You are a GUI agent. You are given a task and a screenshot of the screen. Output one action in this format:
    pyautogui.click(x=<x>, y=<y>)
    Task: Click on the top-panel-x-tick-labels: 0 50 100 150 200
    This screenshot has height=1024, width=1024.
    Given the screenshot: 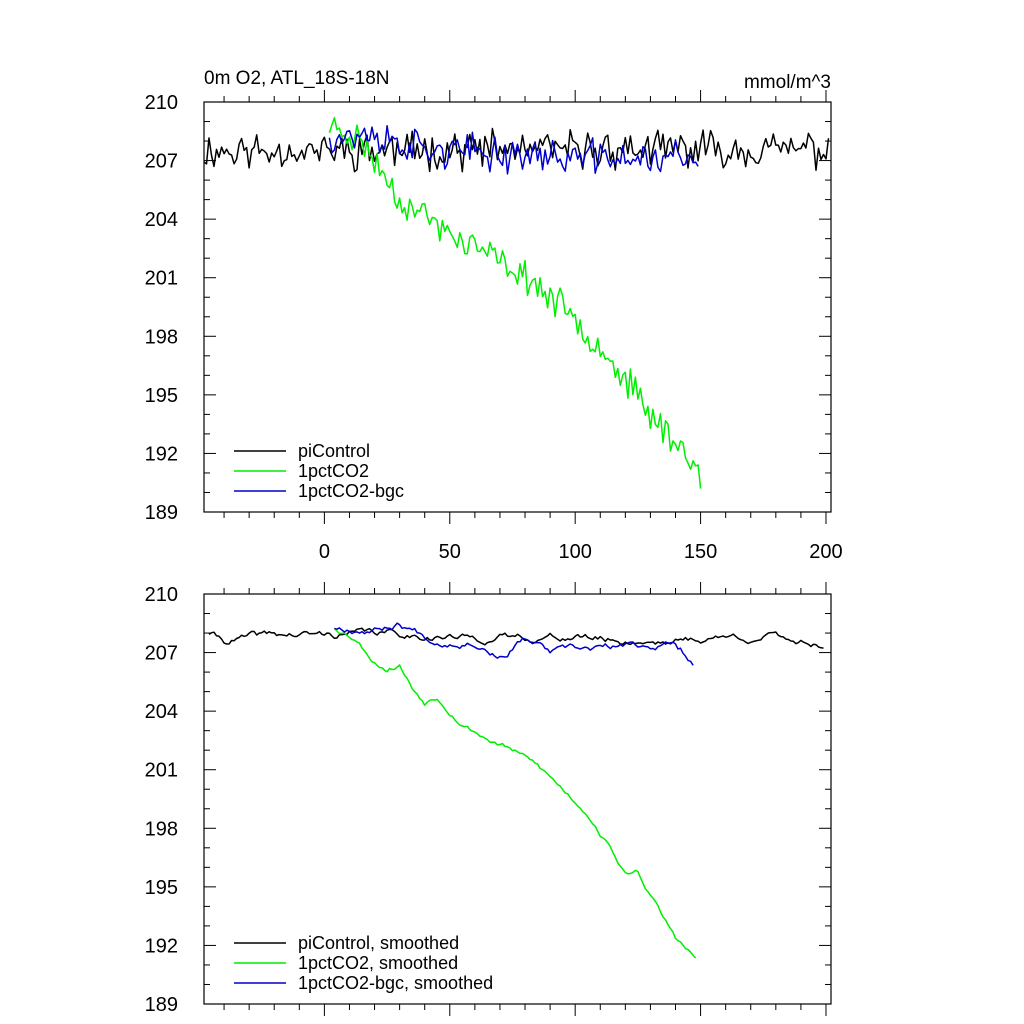 What is the action you would take?
    pyautogui.click(x=581, y=552)
    